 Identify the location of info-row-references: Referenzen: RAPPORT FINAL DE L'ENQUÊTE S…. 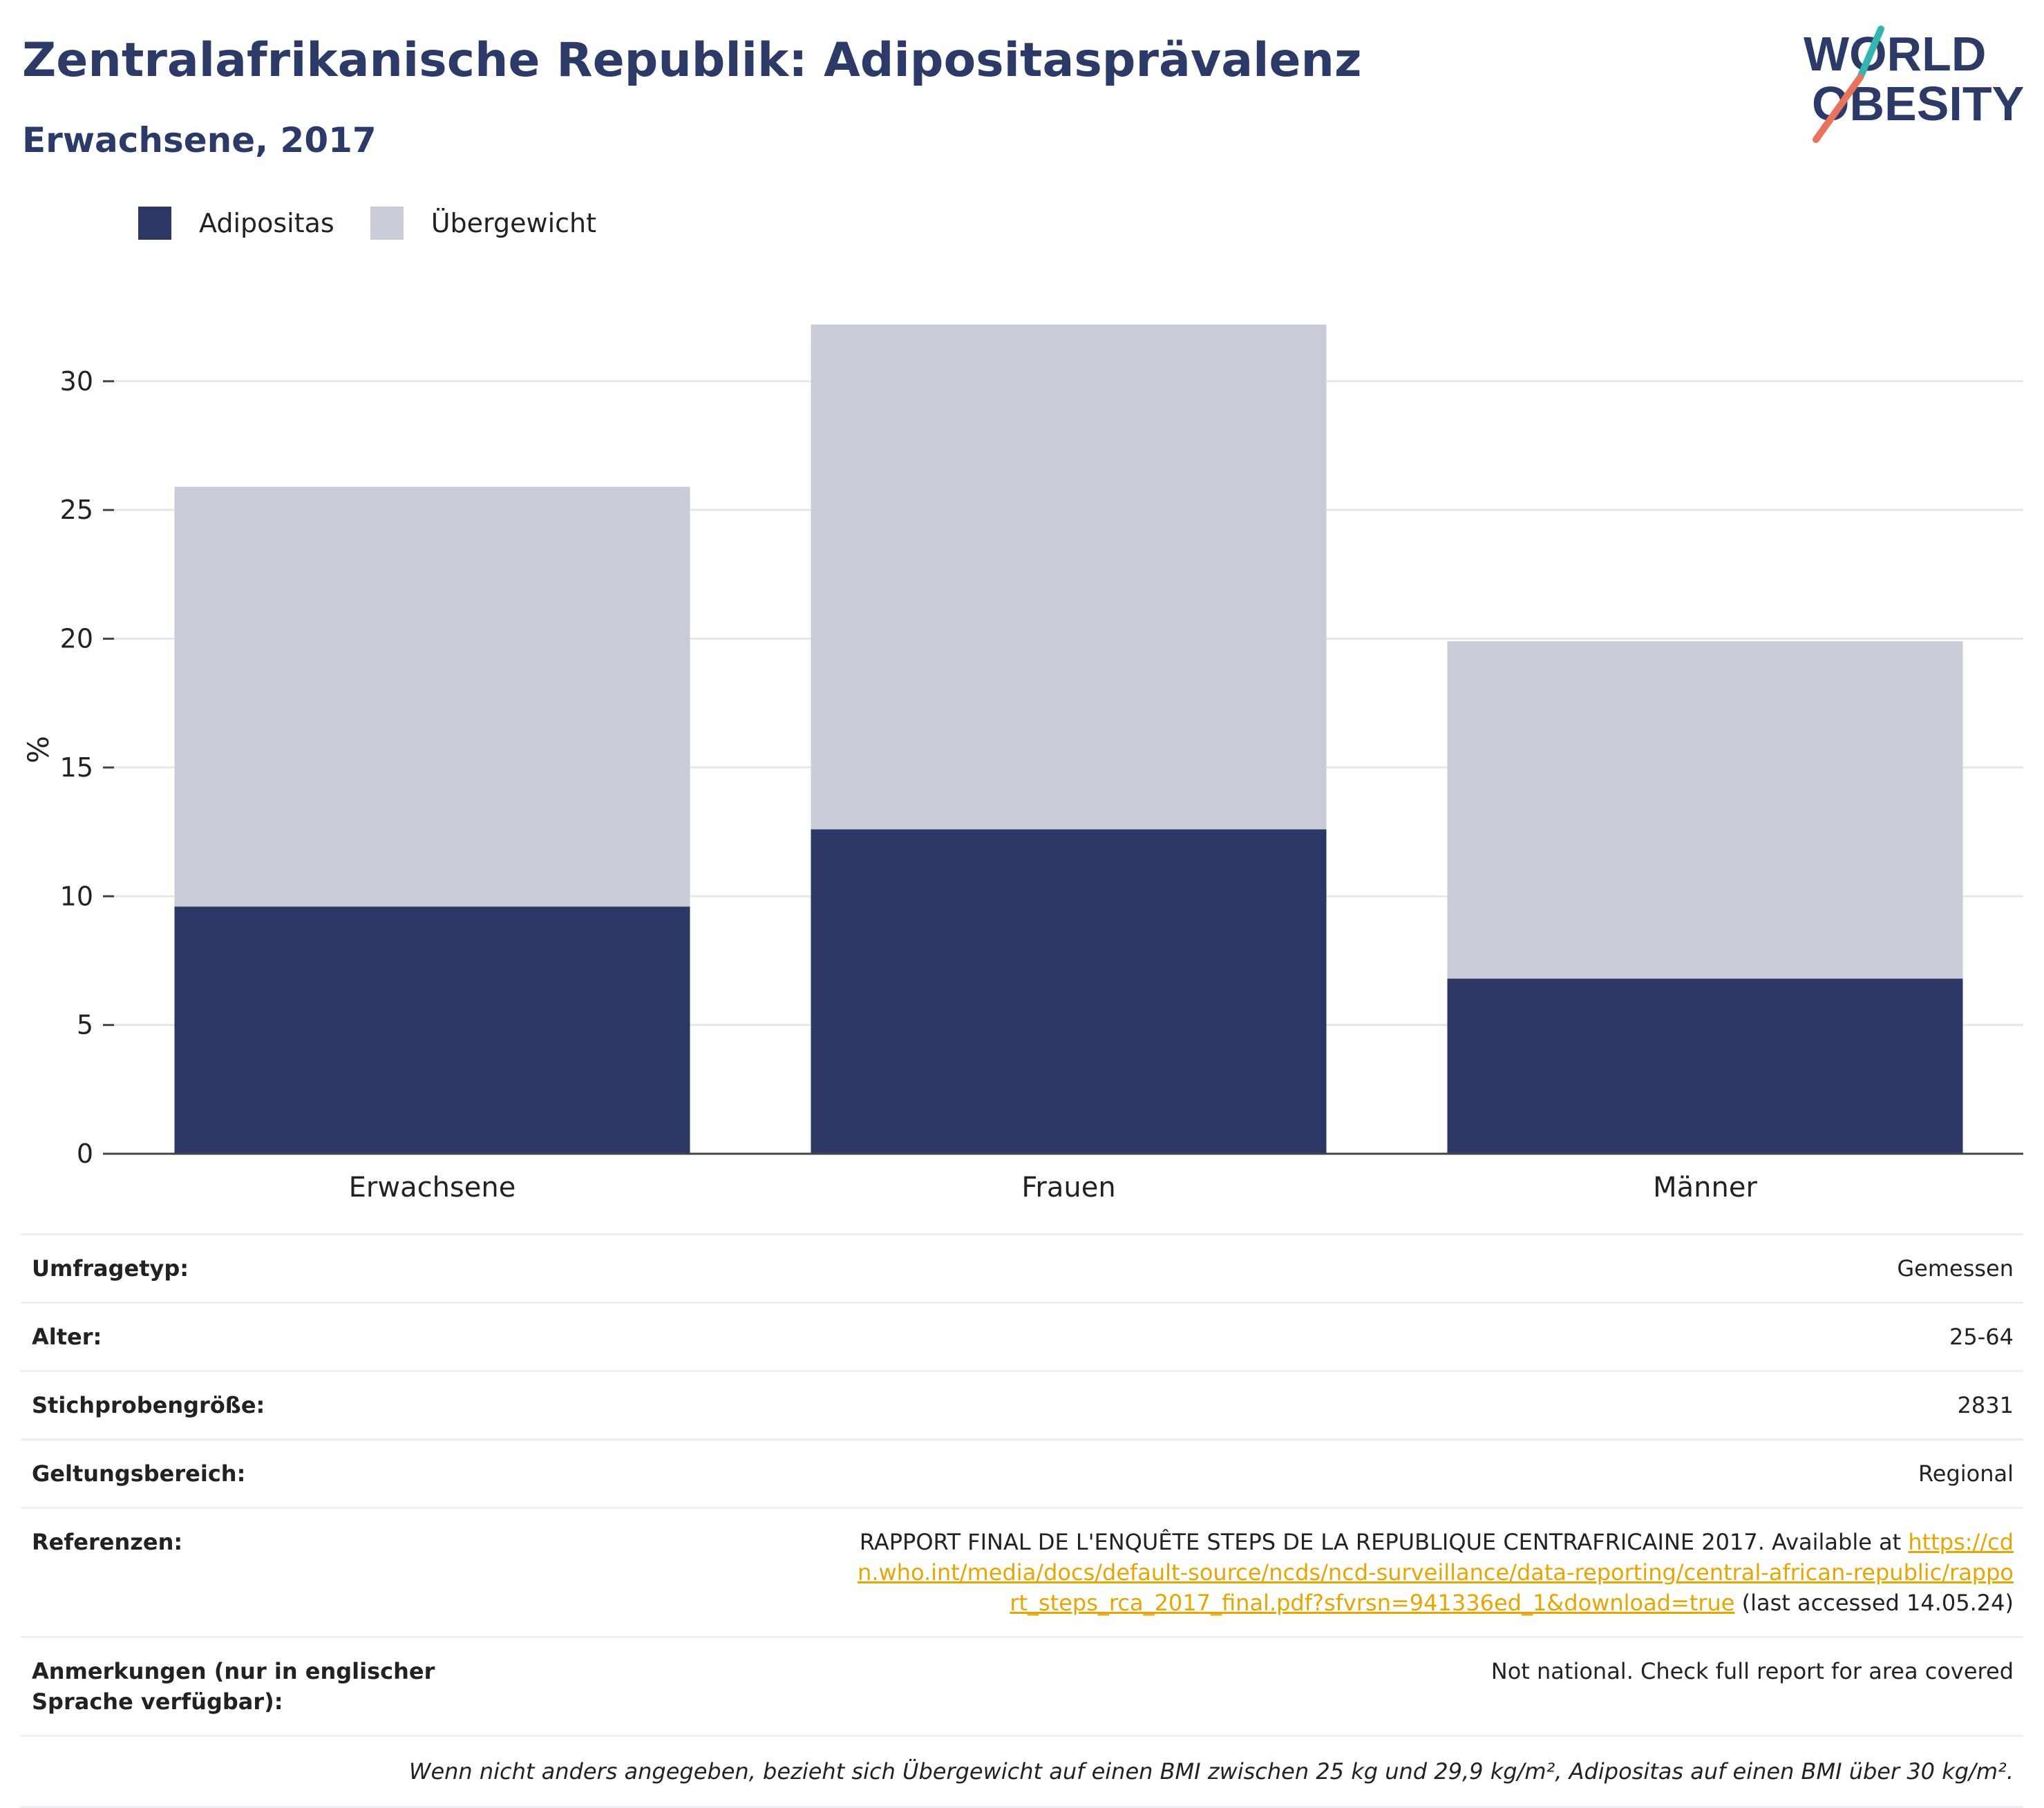
(1022, 1572).